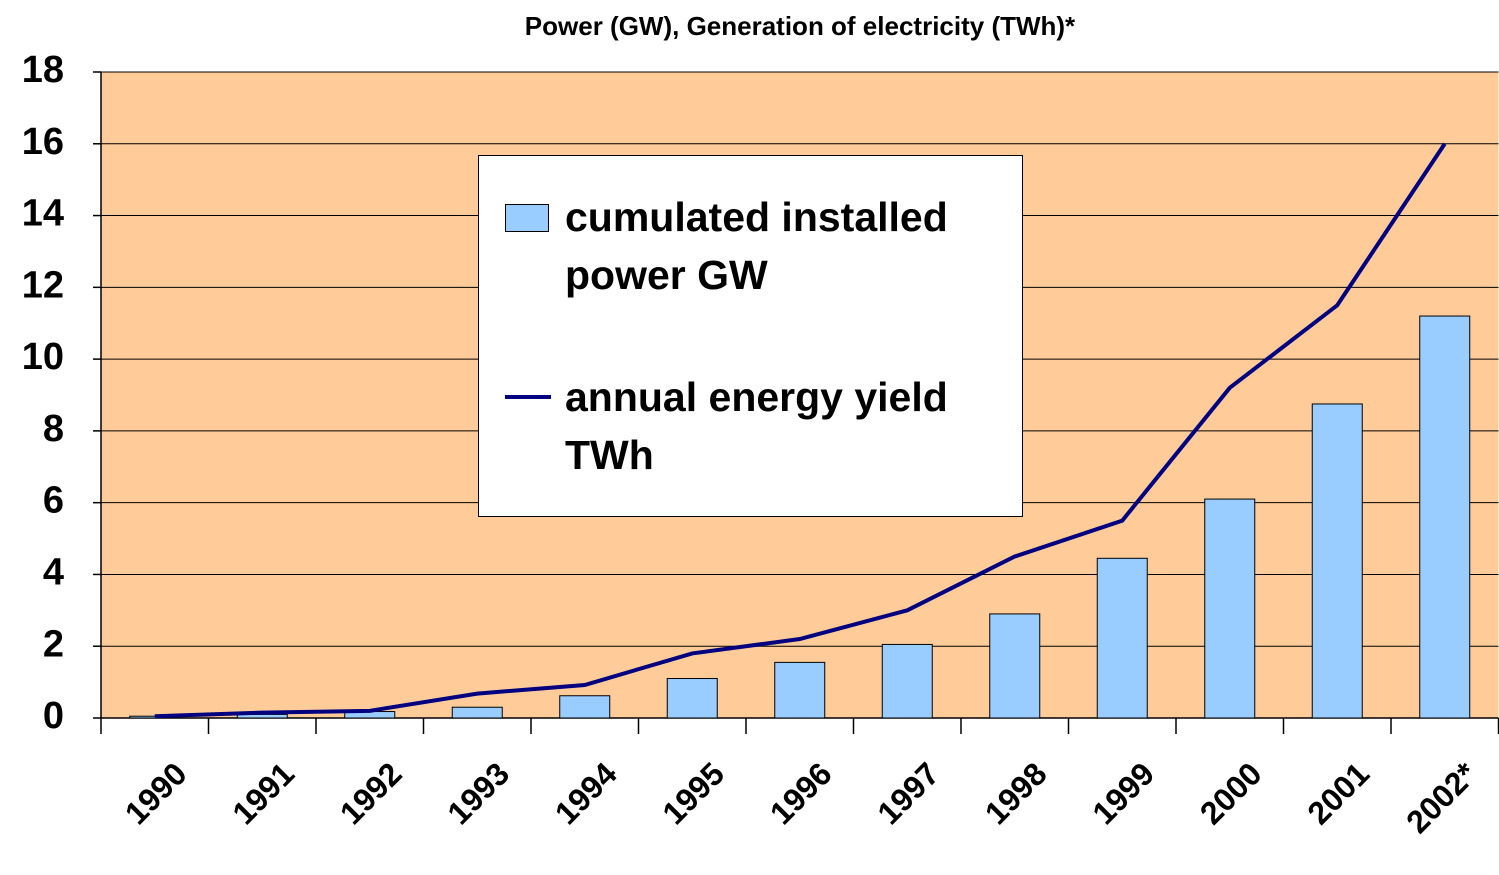 Image resolution: width=1499 pixels, height=875 pixels. Describe the element at coordinates (53, 644) in the screenshot. I see `y-tick-label: 2` at that location.